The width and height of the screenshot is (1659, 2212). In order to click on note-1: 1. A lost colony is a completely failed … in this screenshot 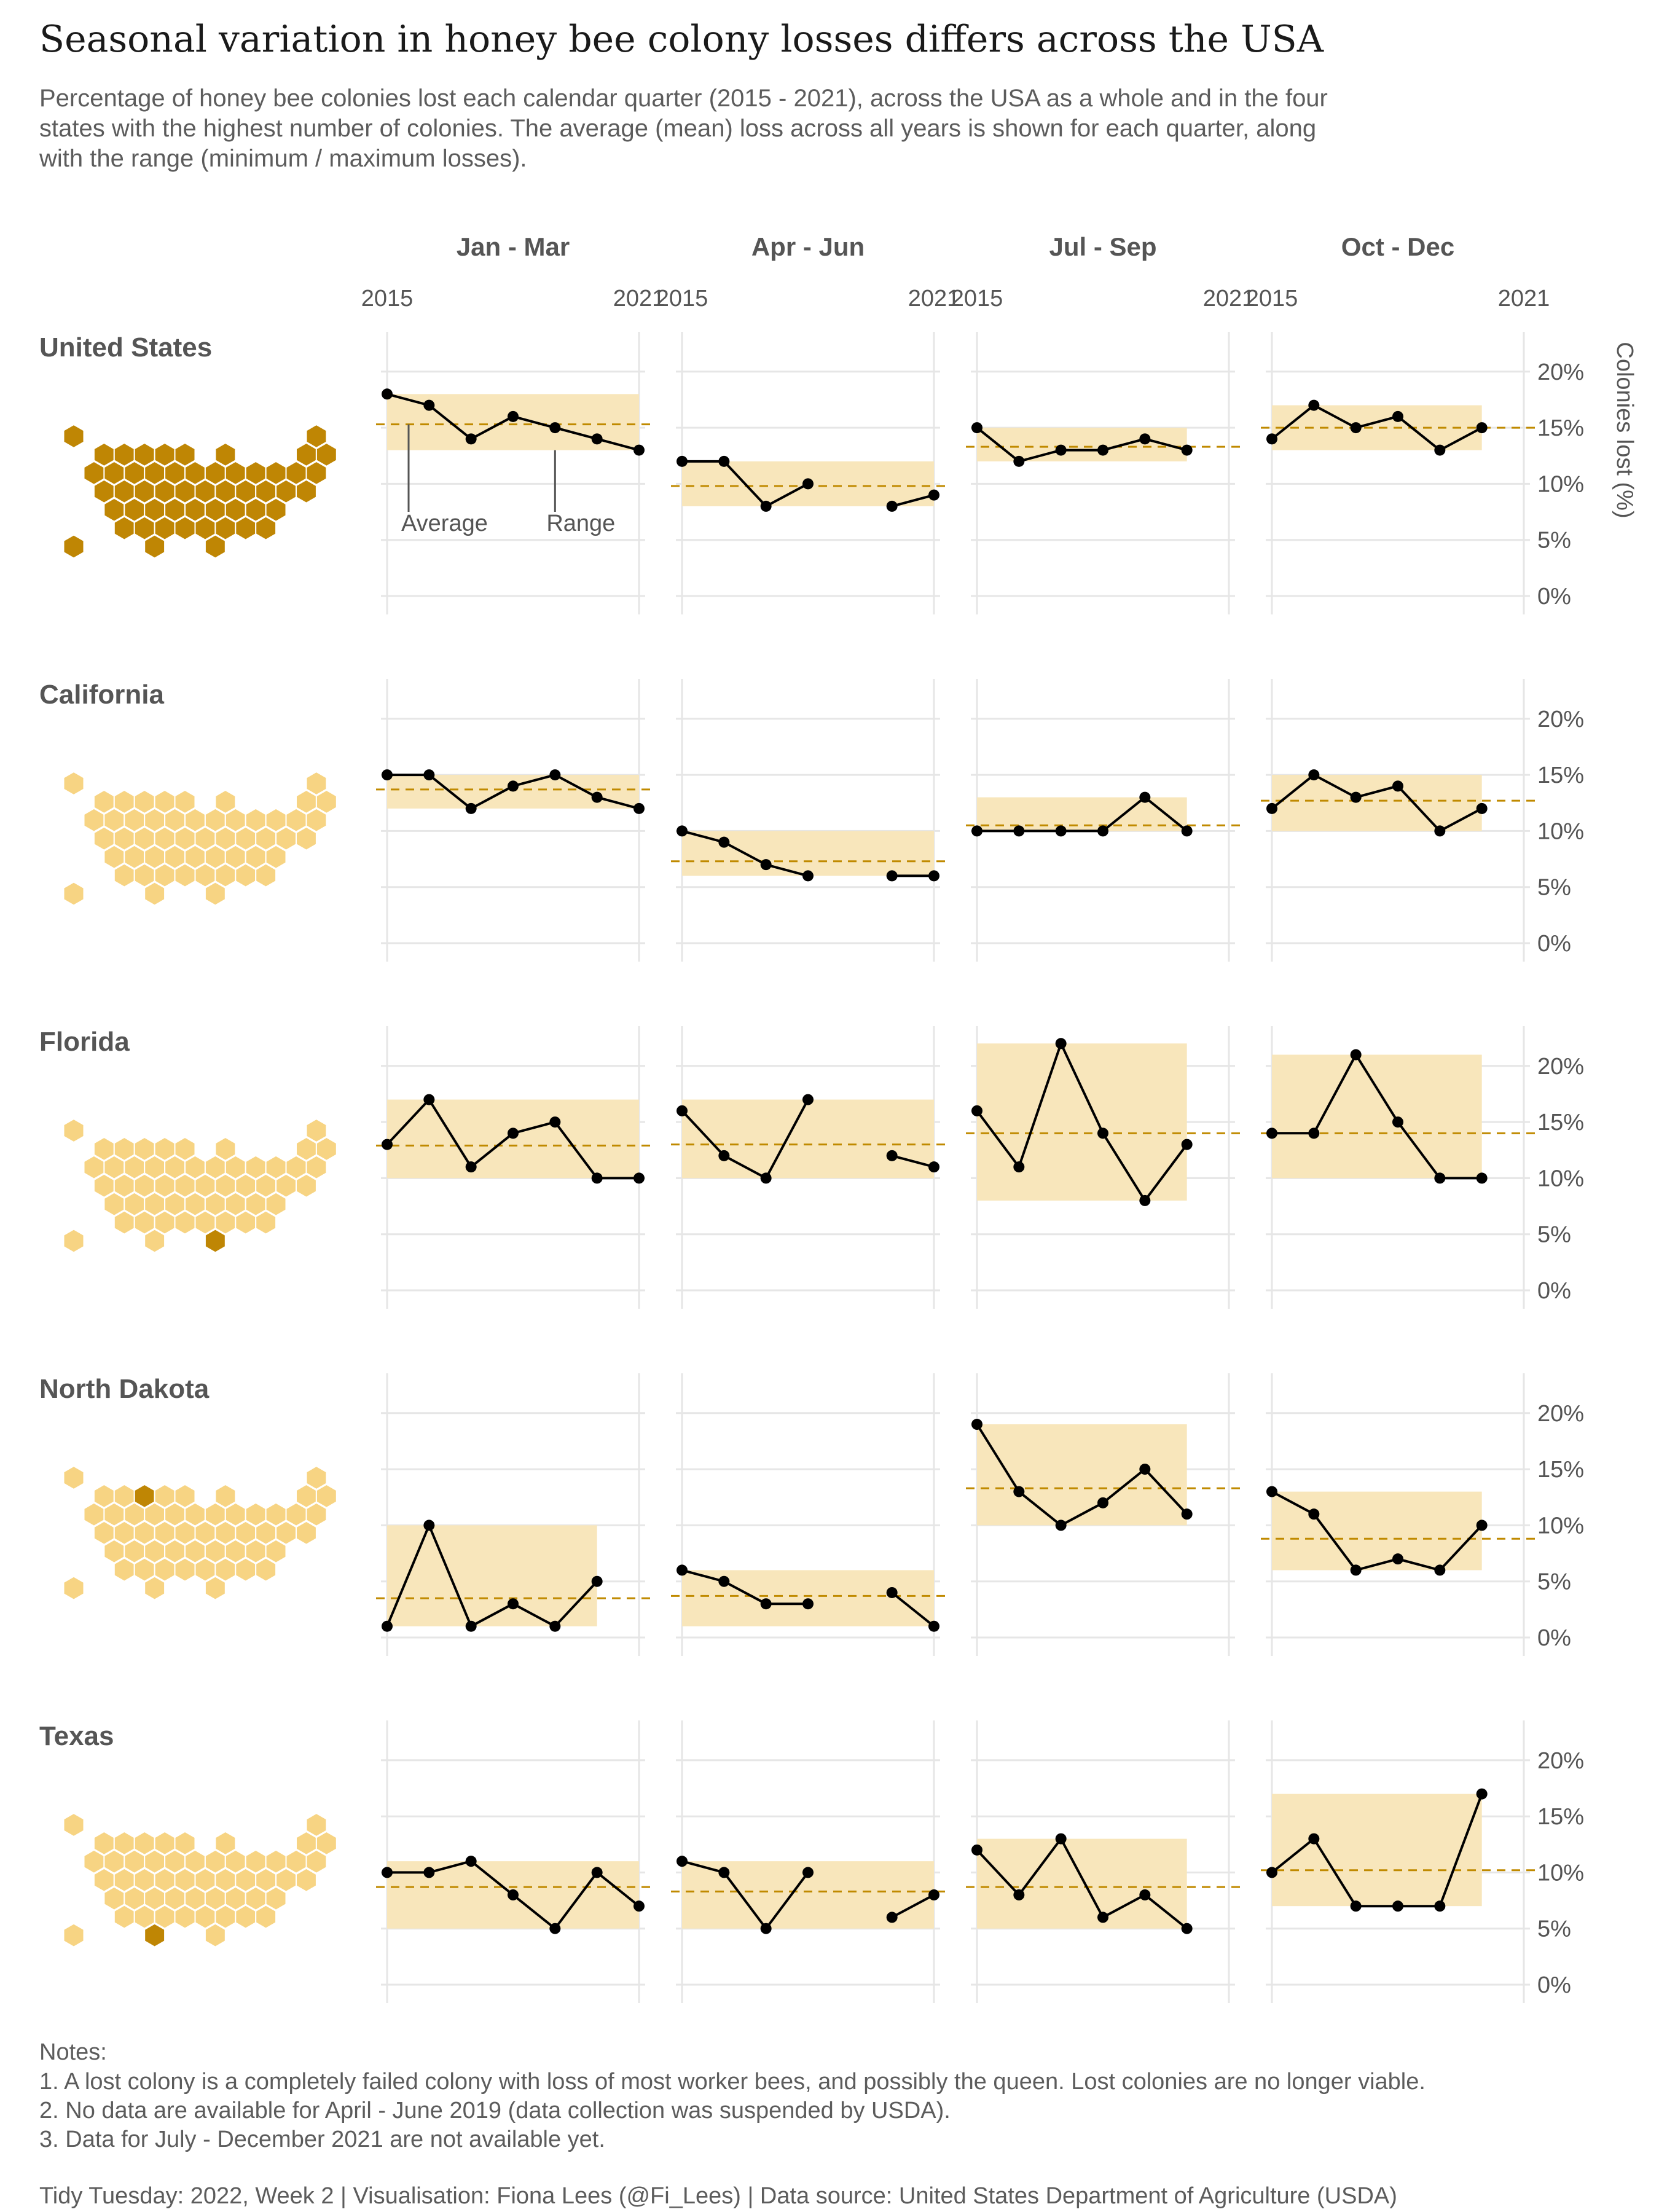, I will do `click(732, 2082)`.